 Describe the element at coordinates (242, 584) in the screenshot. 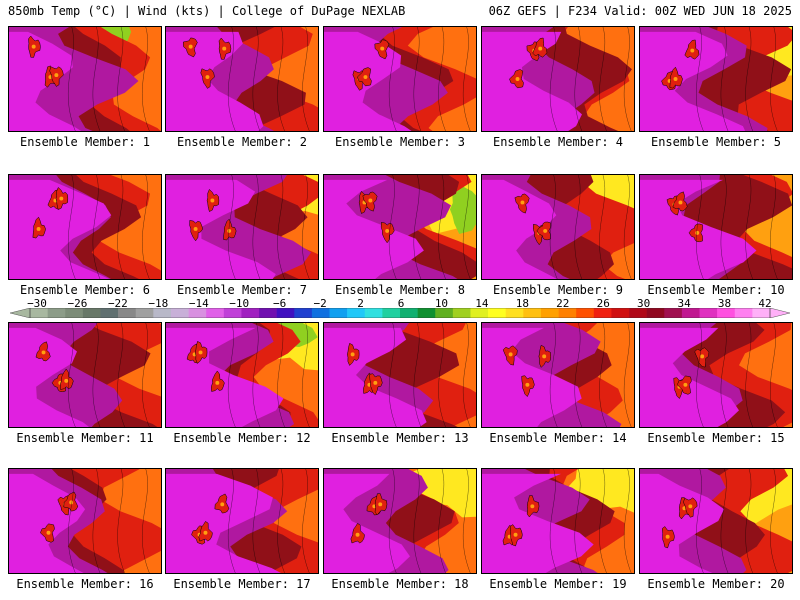

I see `ensemble-member-caption: Ensemble Member: 17` at that location.